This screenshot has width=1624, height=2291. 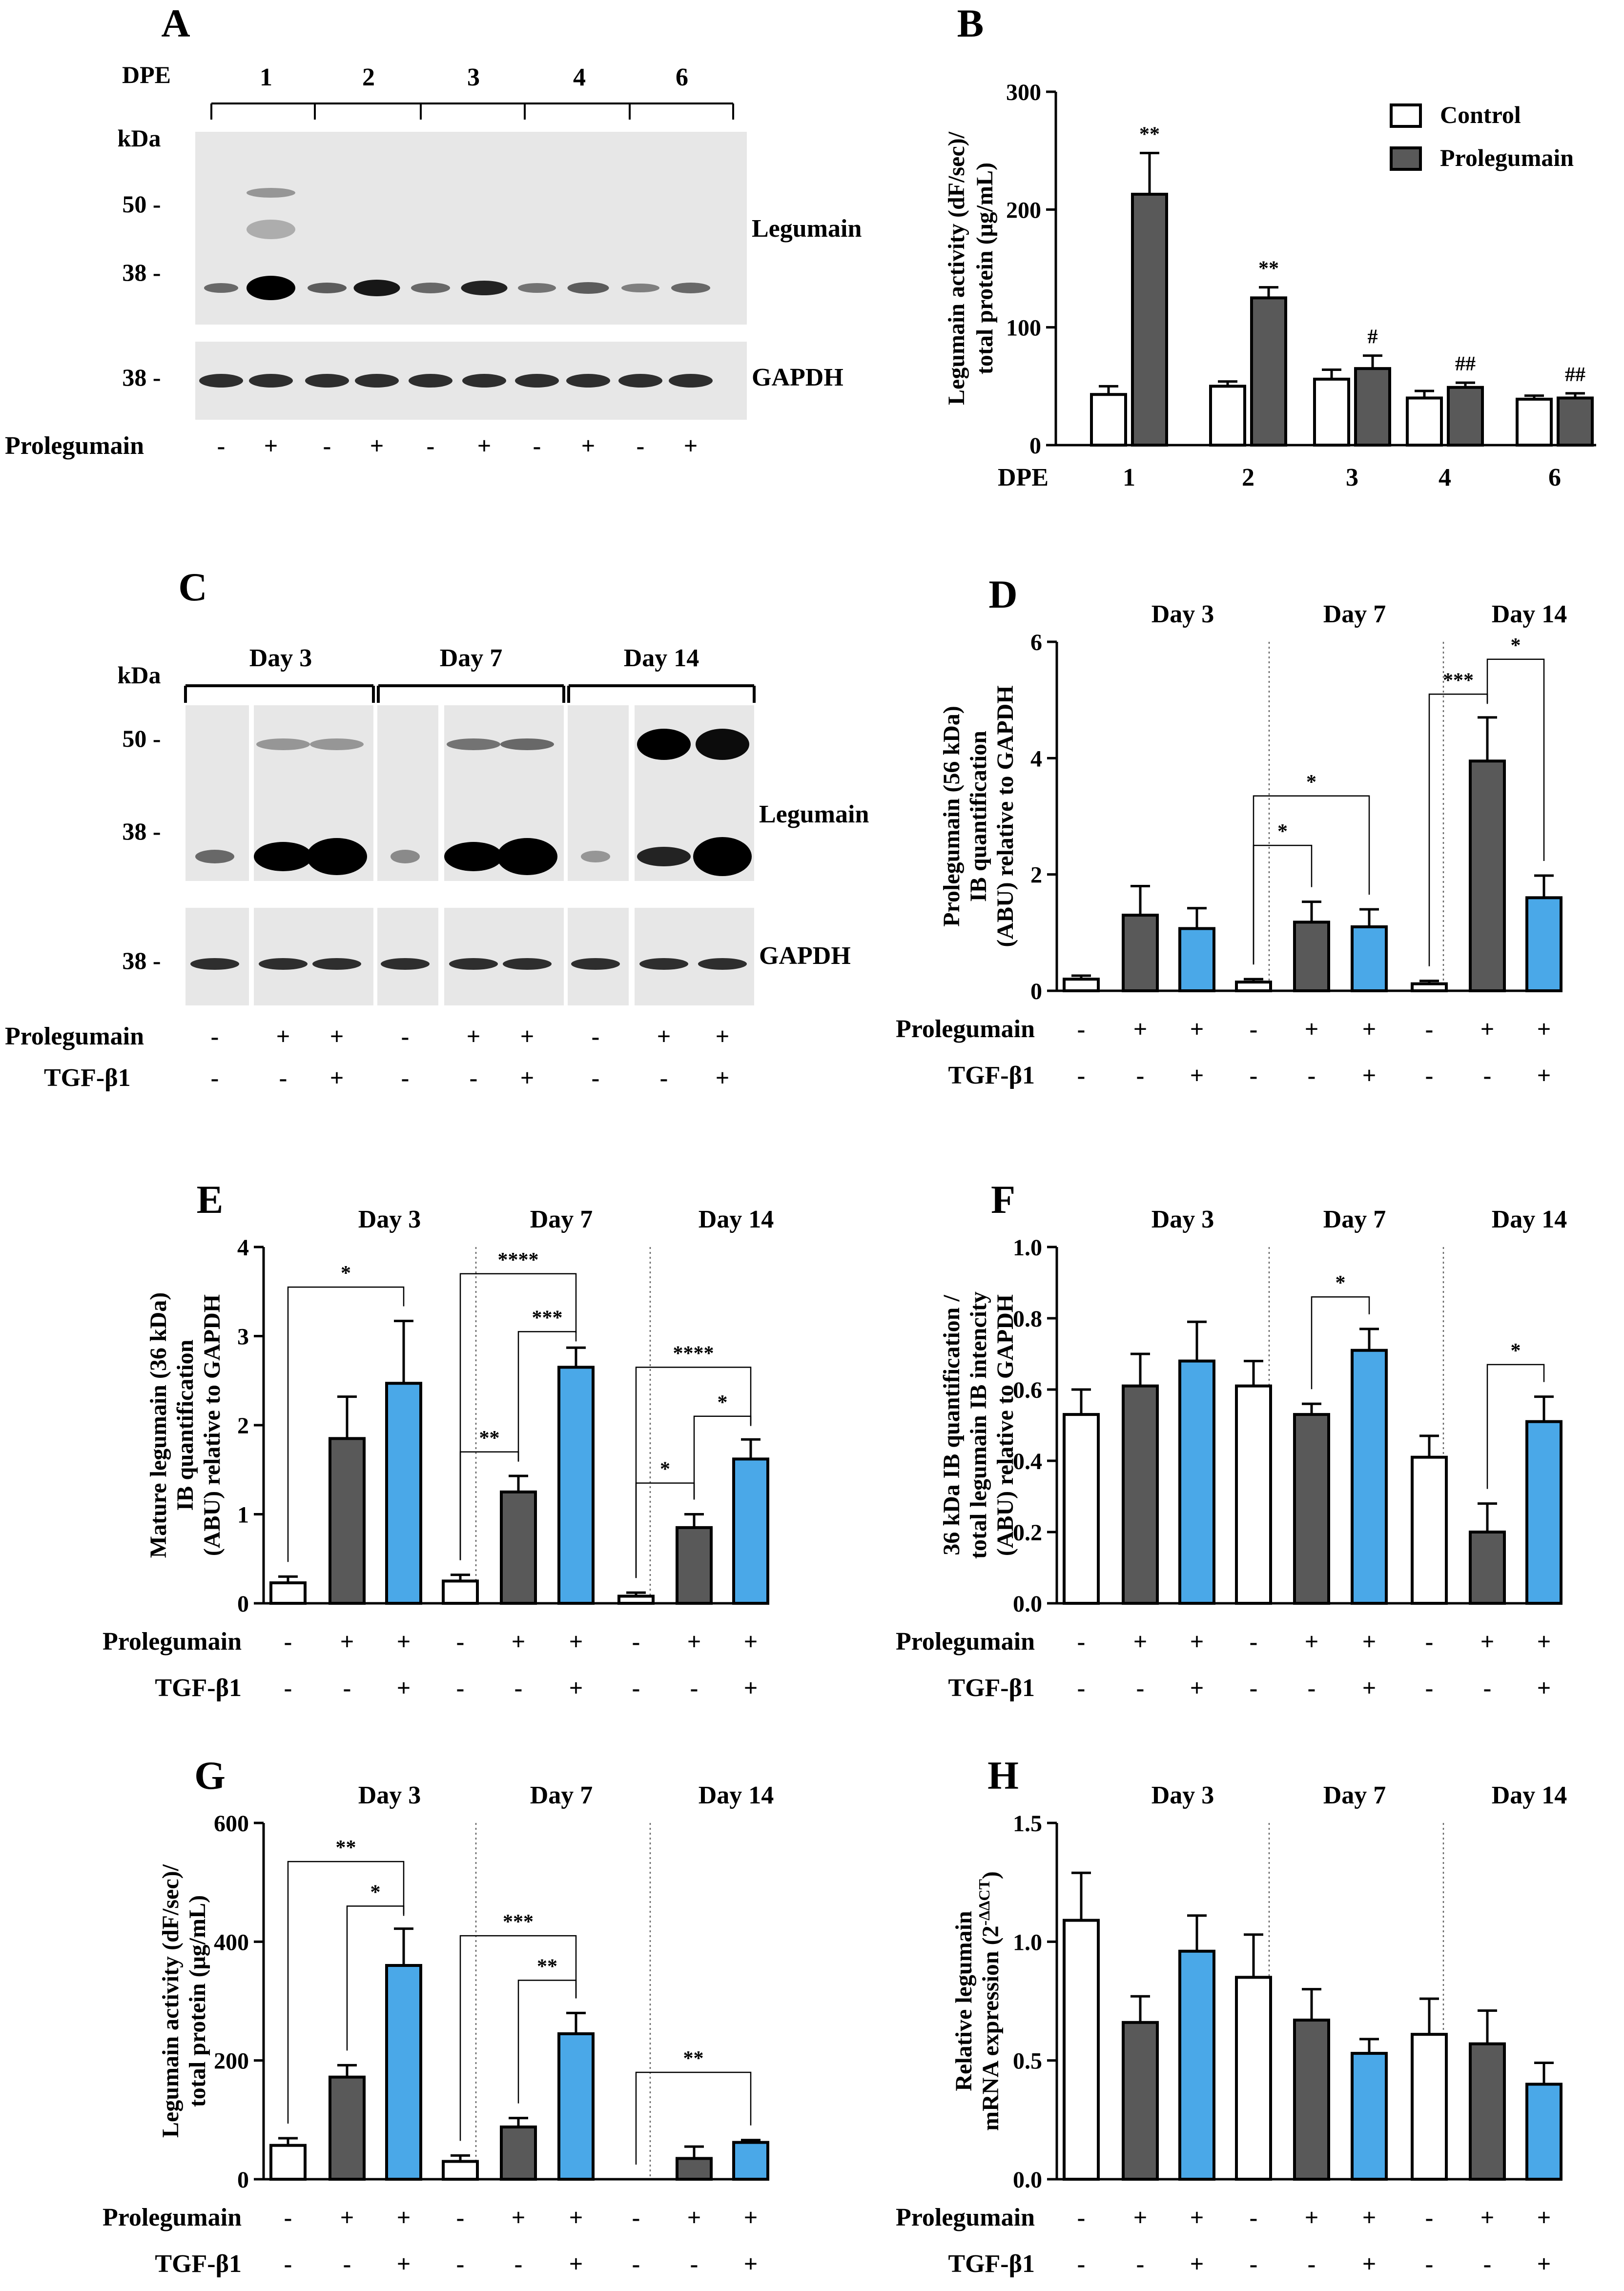 What do you see at coordinates (142, 960) in the screenshot?
I see `marker-gapdh: 38 -` at bounding box center [142, 960].